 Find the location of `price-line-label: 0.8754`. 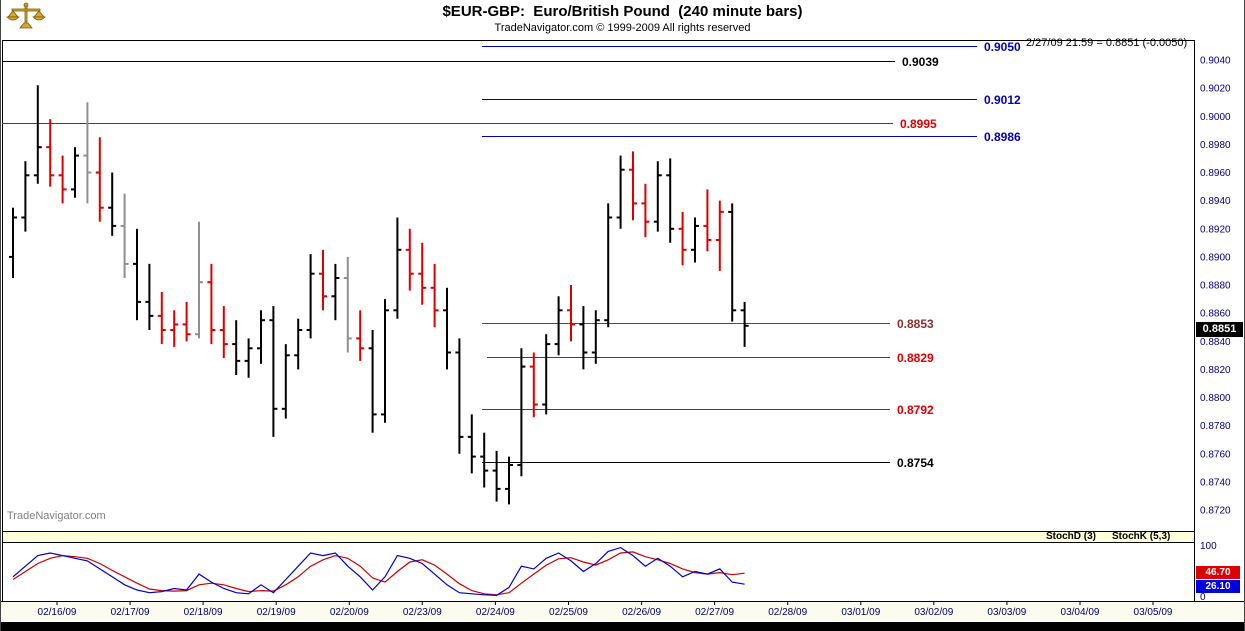

price-line-label: 0.8754 is located at coordinates (915, 463).